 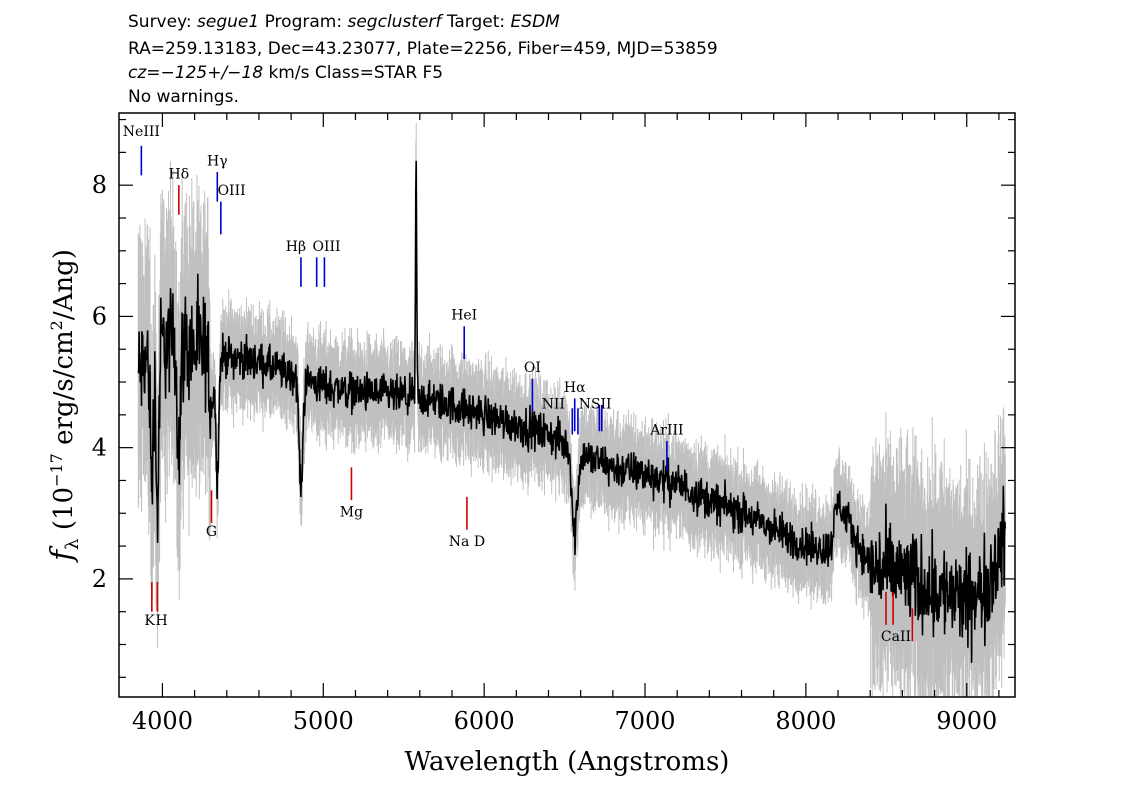 What do you see at coordinates (351, 513) in the screenshot?
I see `line-label: Mg` at bounding box center [351, 513].